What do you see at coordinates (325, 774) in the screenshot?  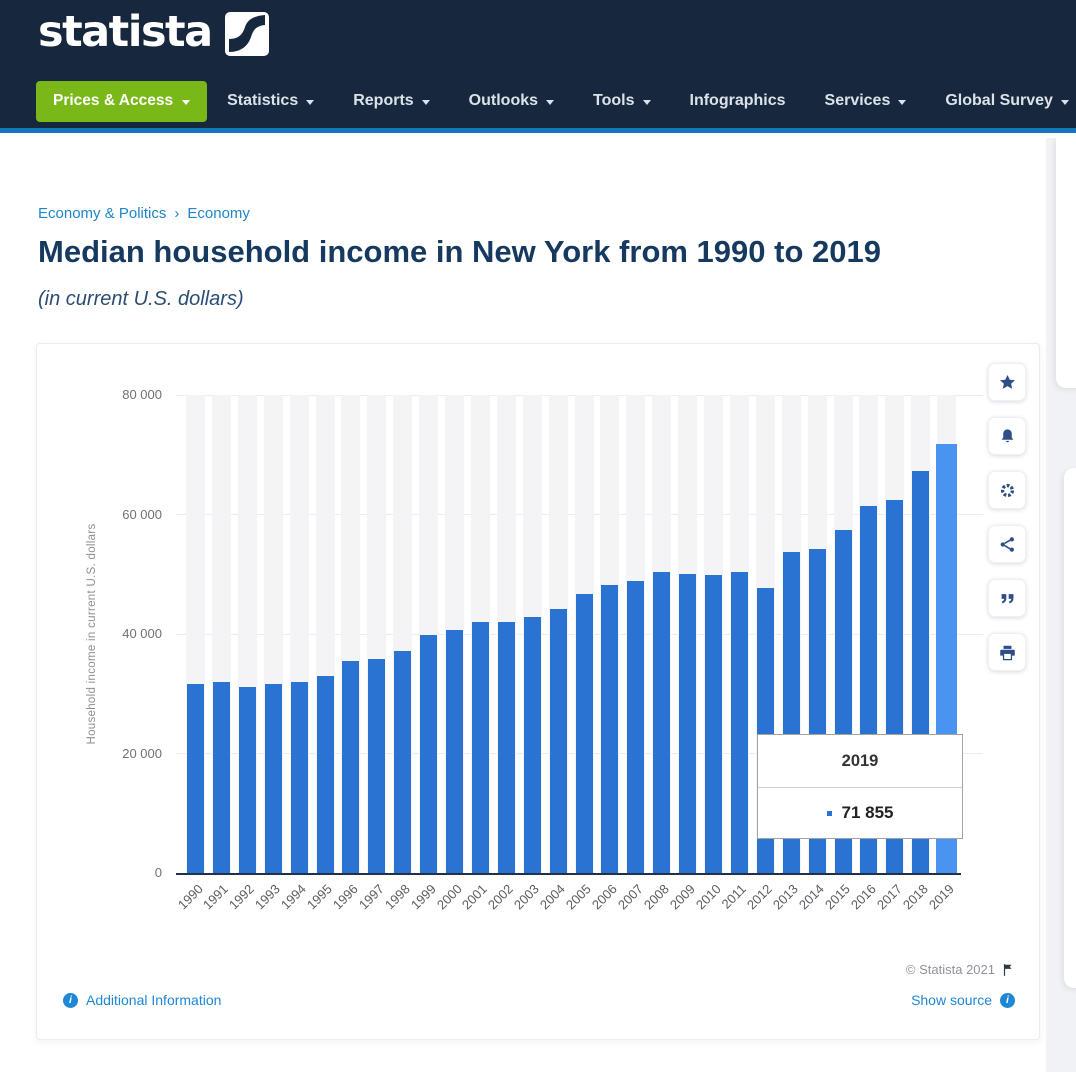 I see `bar-1995` at bounding box center [325, 774].